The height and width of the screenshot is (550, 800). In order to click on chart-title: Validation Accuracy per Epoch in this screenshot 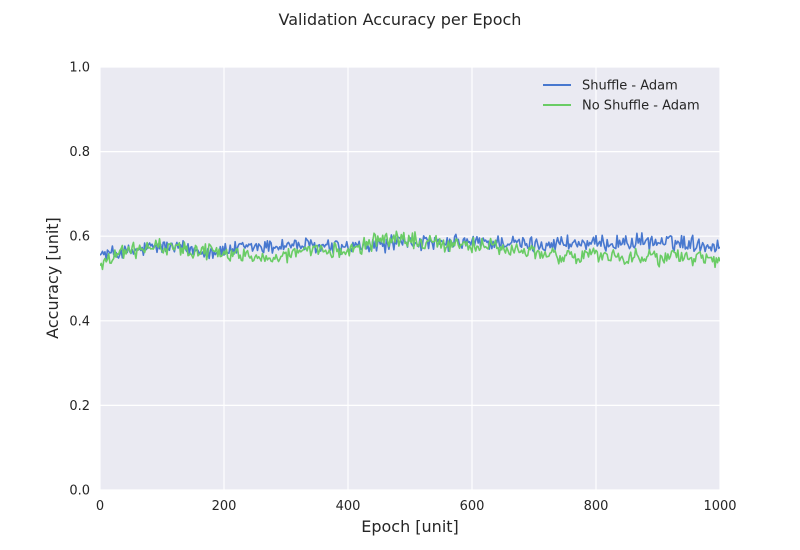, I will do `click(400, 19)`.